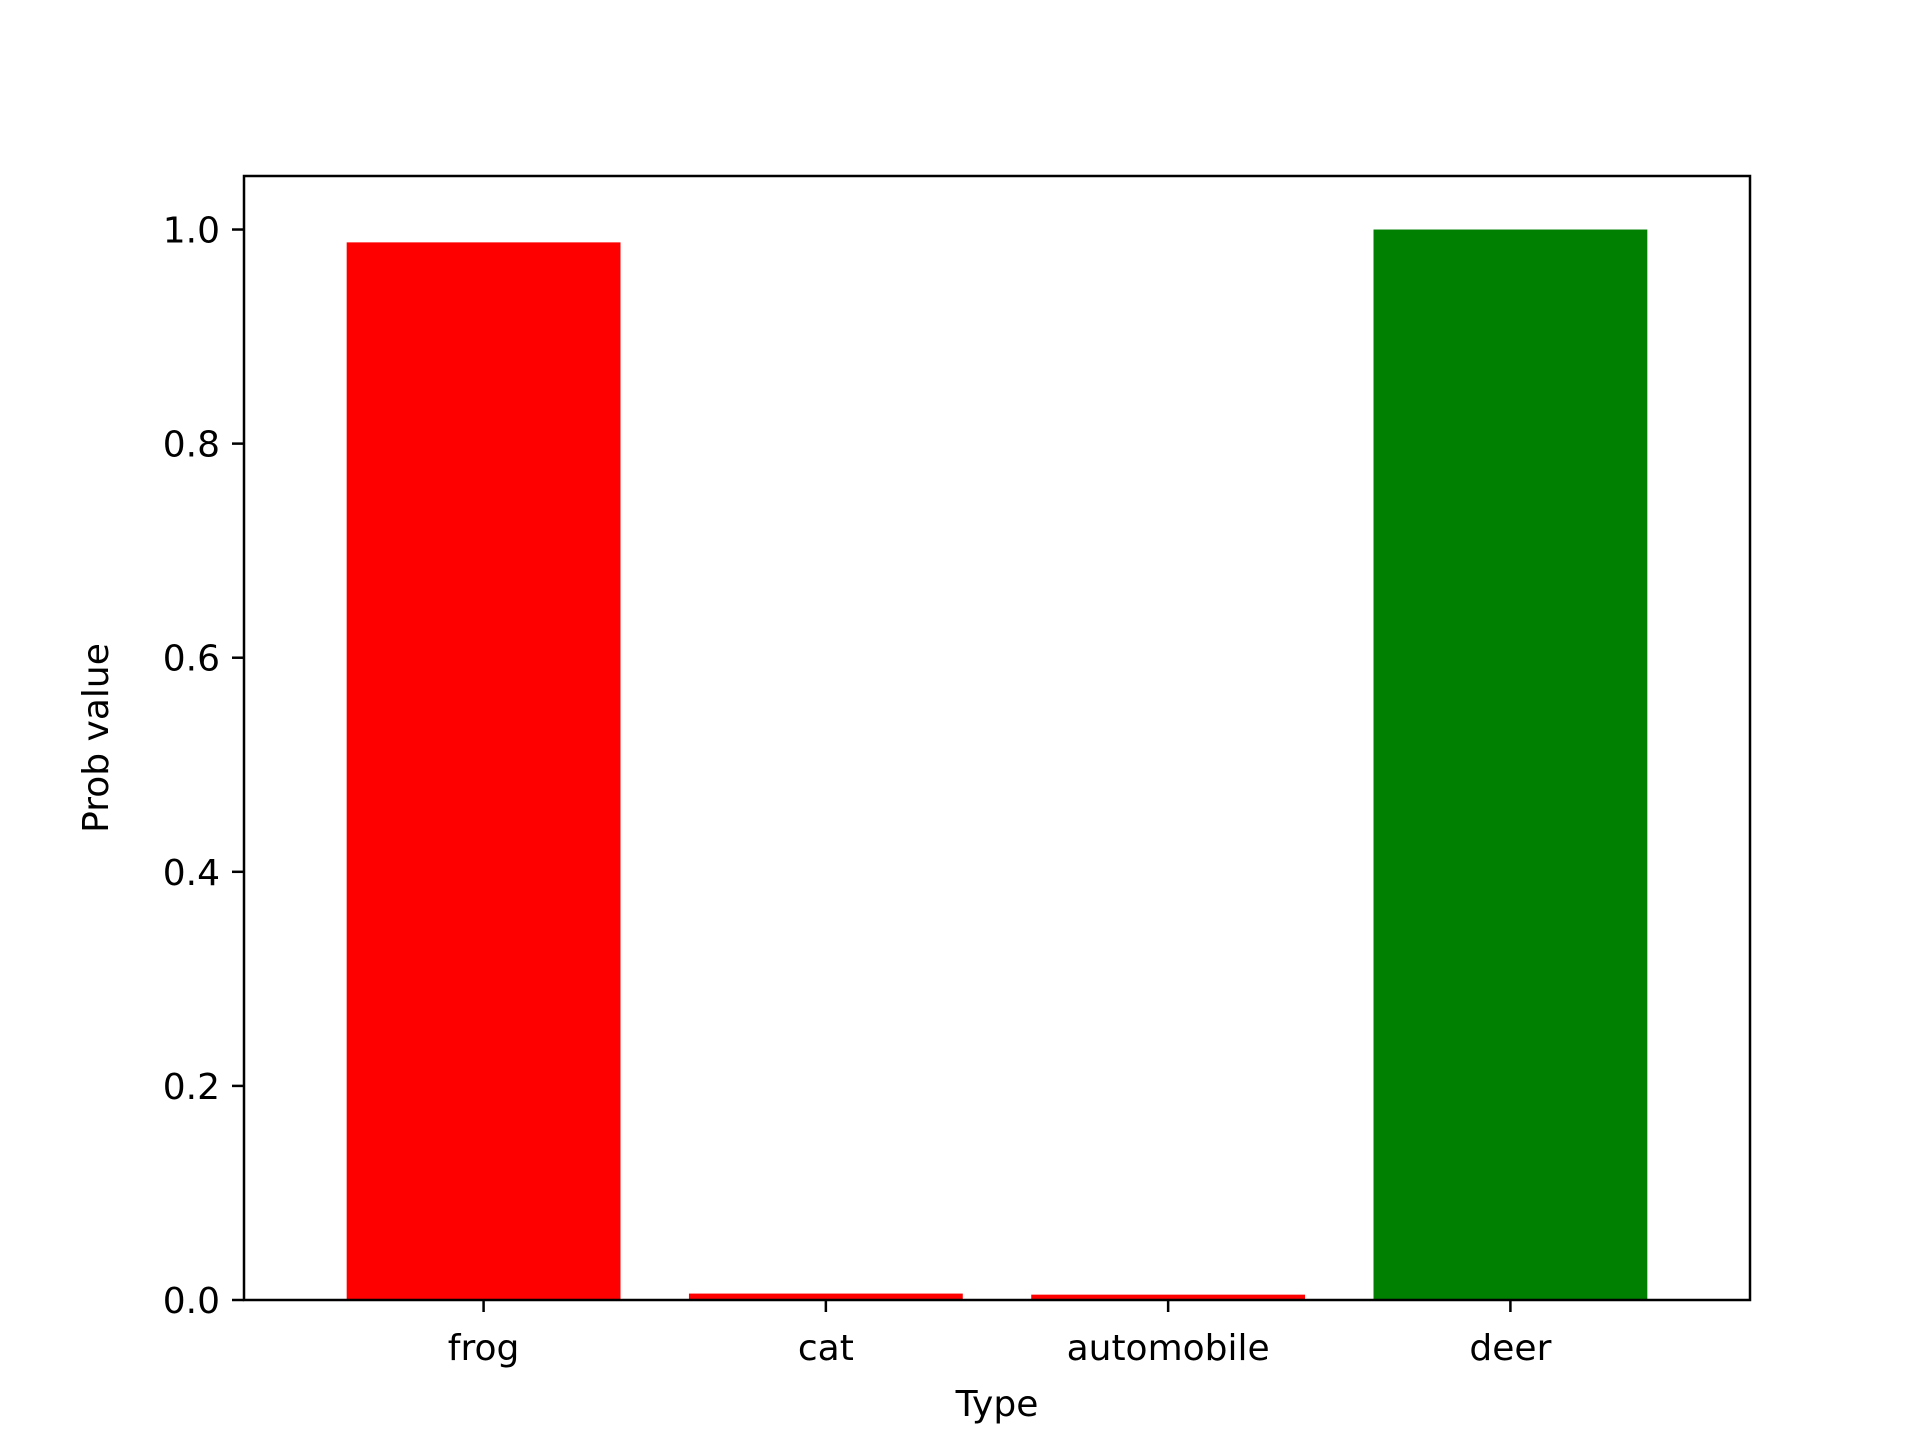 This screenshot has width=1920, height=1440. Describe the element at coordinates (96, 738) in the screenshot. I see `y-axis-label: Prob value` at that location.